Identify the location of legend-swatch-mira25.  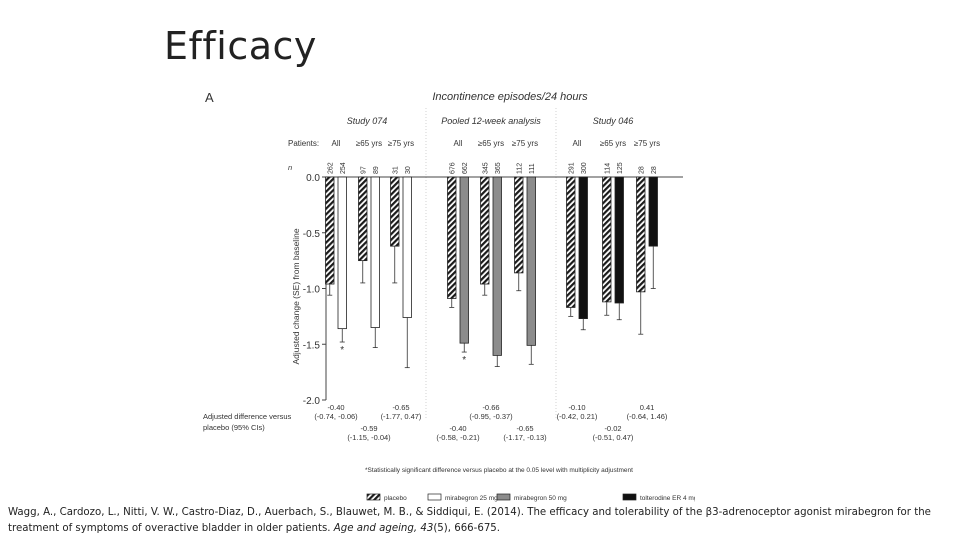
(434, 497).